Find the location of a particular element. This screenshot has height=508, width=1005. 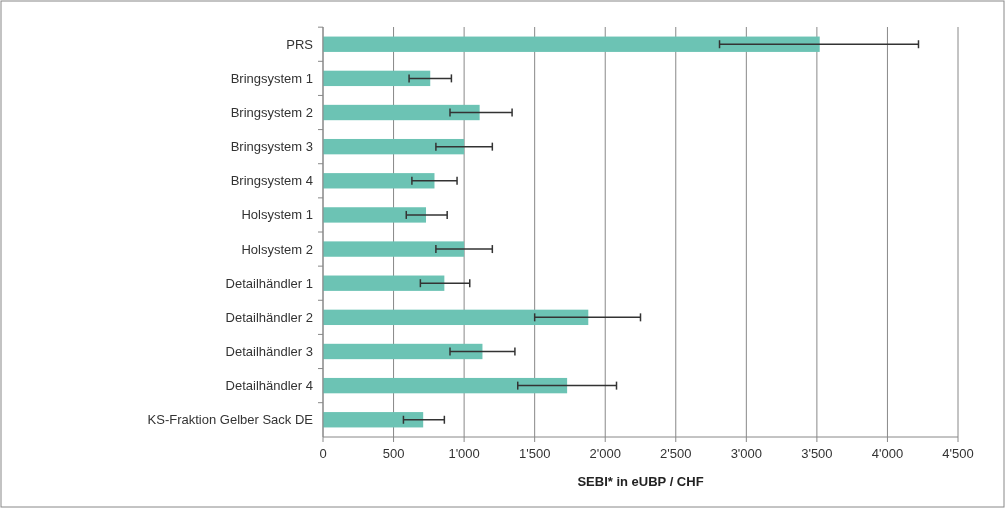

y-tick-label: Bringsystem 4 is located at coordinates (271, 181).